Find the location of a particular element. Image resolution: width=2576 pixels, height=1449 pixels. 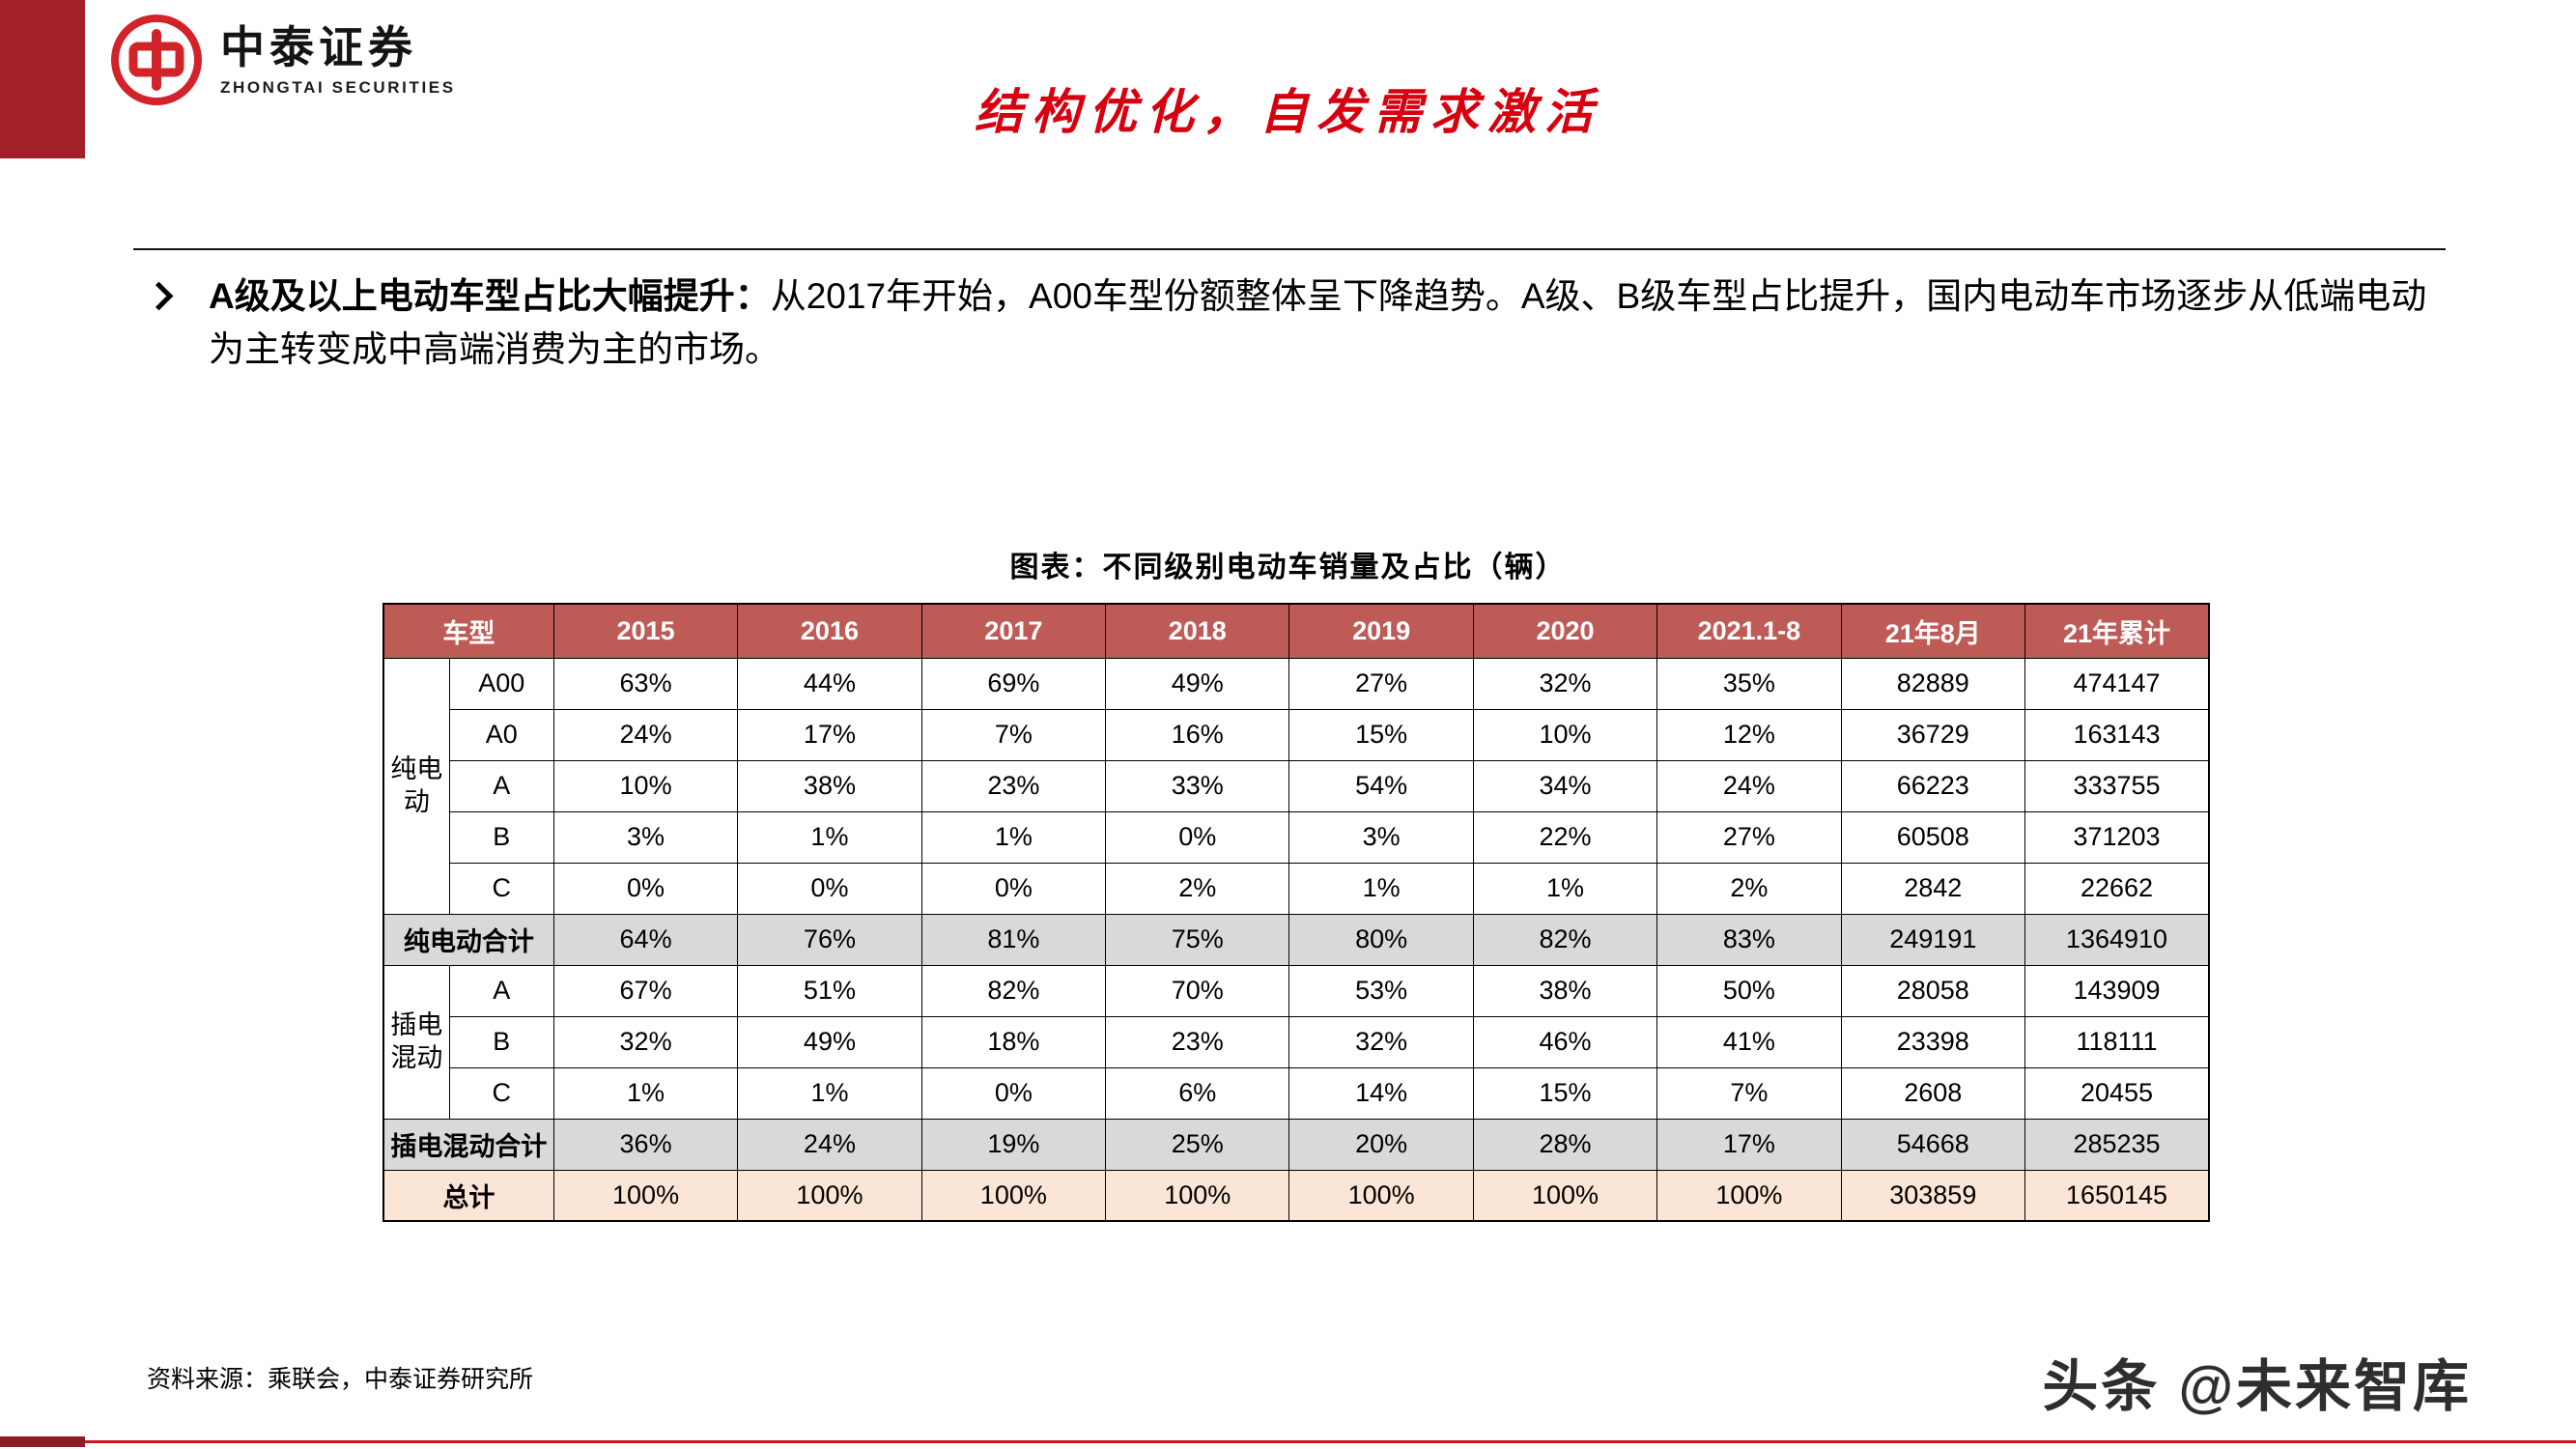

column-header: 车型 is located at coordinates (468, 631).